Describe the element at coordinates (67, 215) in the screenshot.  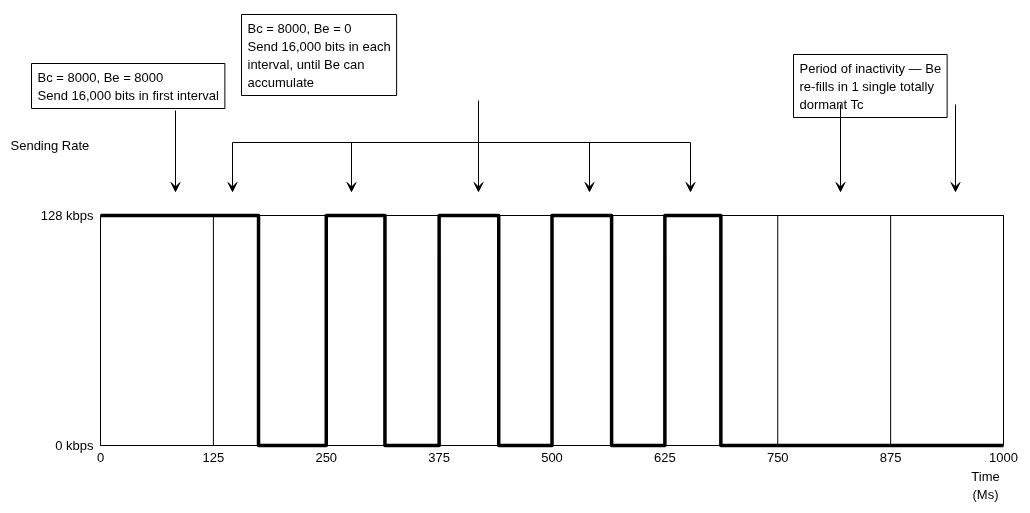
I see `y-tick-label: 128 kbps` at that location.